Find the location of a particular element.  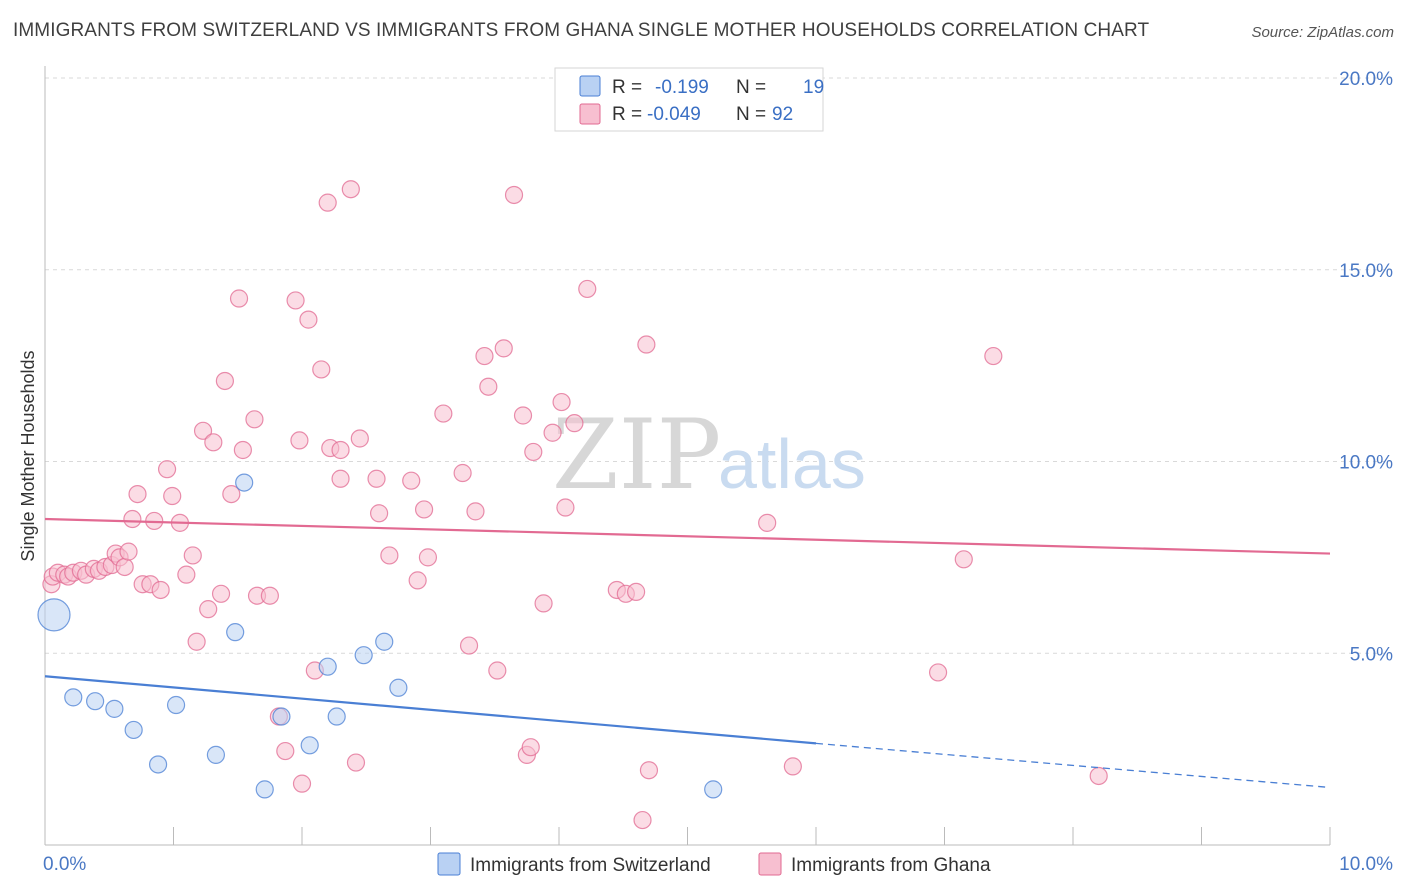

legend-swatch-ghana is located at coordinates (590, 114).